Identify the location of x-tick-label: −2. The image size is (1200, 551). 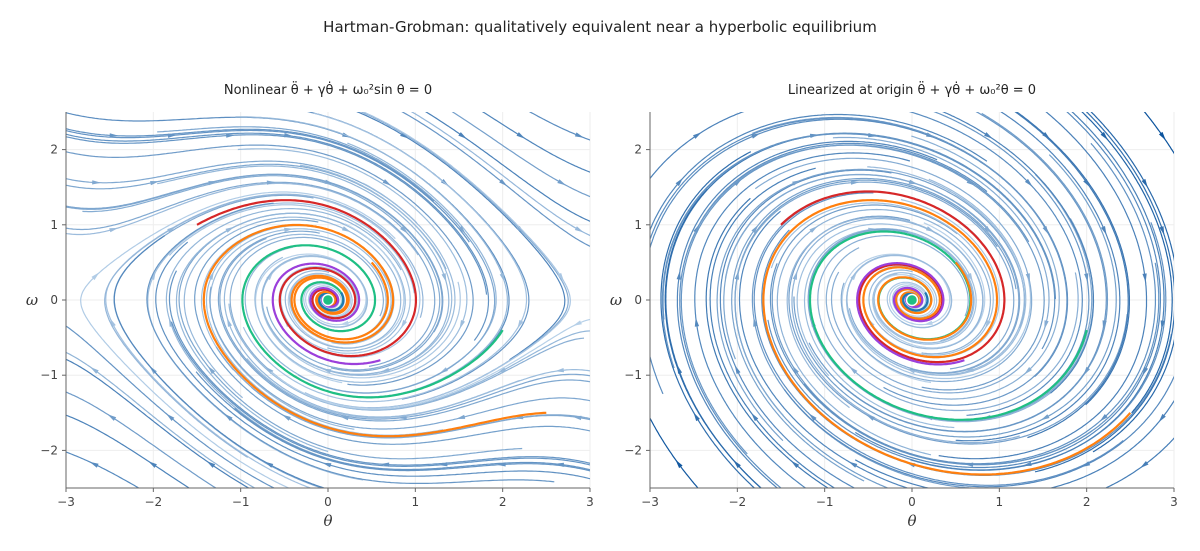
(153, 502).